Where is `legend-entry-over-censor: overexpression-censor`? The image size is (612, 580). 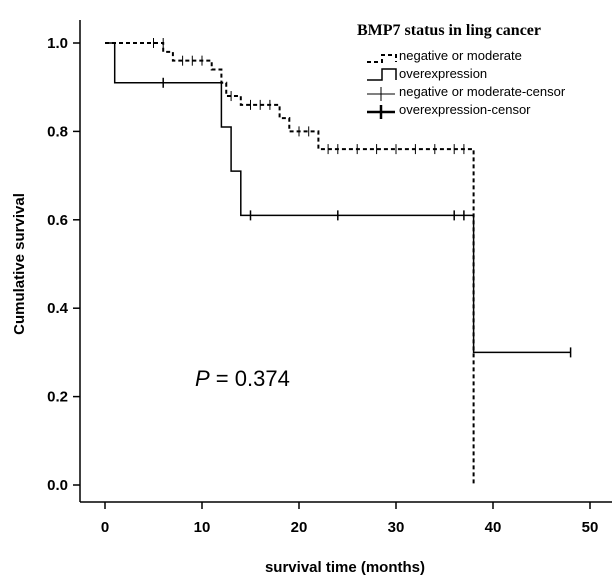
legend-entry-over-censor: overexpression-censor is located at coordinates (449, 110).